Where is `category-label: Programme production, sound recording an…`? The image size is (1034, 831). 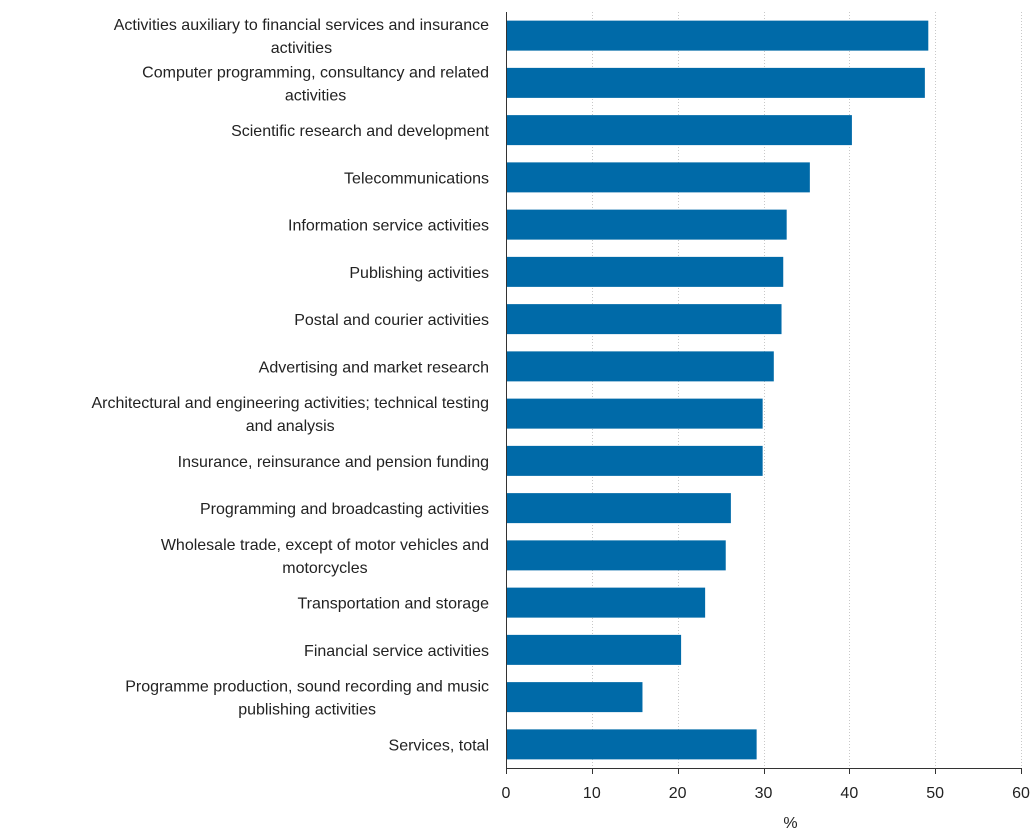 category-label: Programme production, sound recording an… is located at coordinates (307, 687).